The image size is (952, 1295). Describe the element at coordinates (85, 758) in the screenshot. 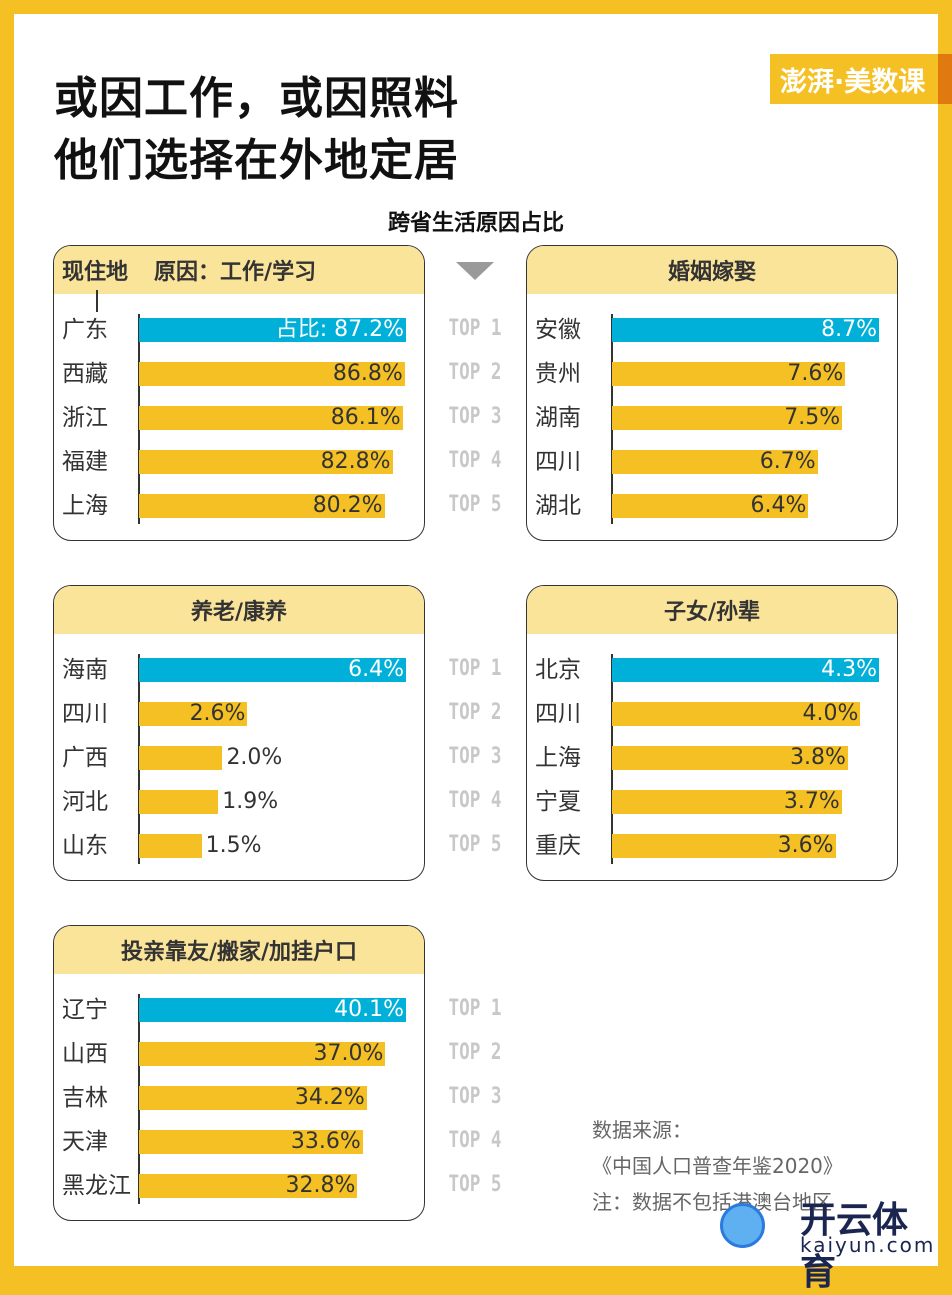

I see `category-label: 广西` at that location.